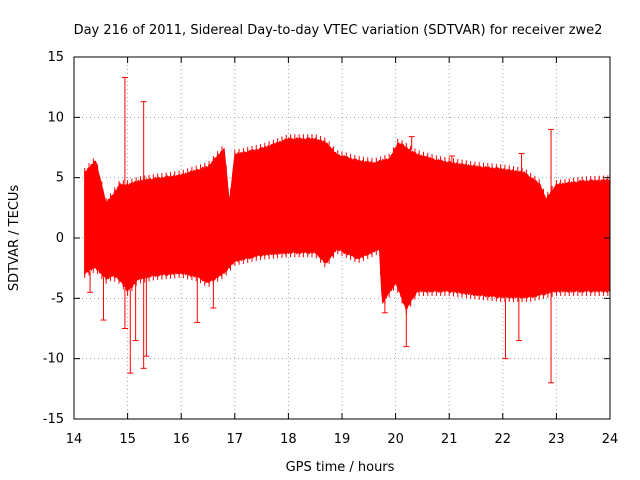  I want to click on y-tick-label: 0, so click(60, 238).